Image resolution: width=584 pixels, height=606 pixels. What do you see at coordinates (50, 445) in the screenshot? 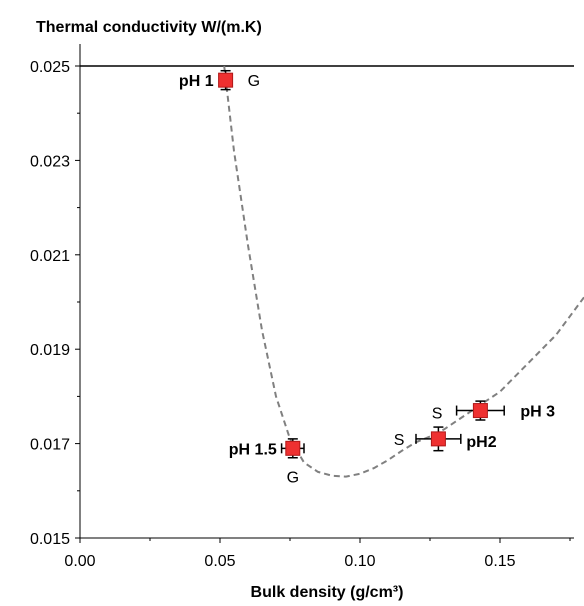
I see `y-tick-label: 0.017` at bounding box center [50, 445].